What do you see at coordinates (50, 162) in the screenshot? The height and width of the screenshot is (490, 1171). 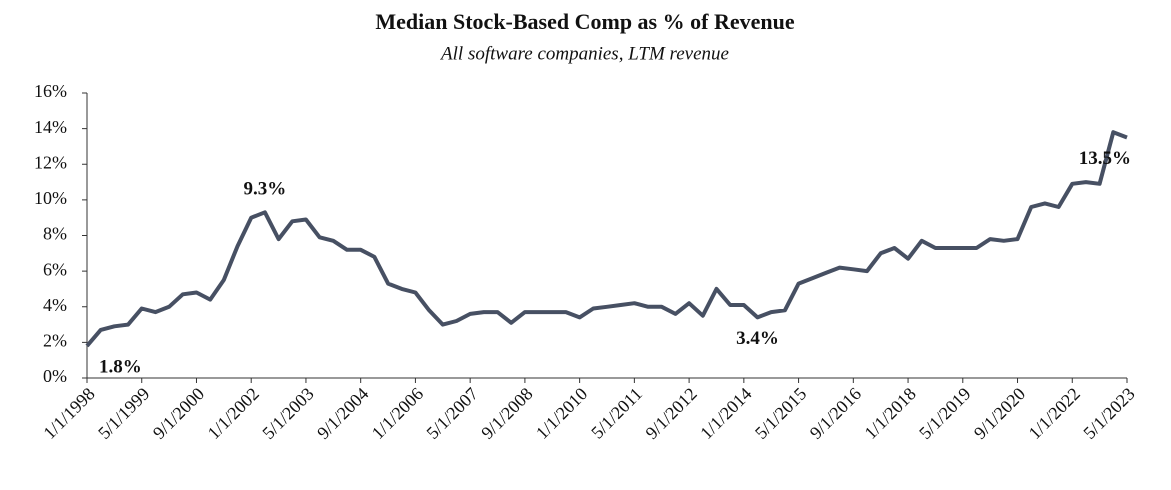 I see `y-tick-label: 12%` at bounding box center [50, 162].